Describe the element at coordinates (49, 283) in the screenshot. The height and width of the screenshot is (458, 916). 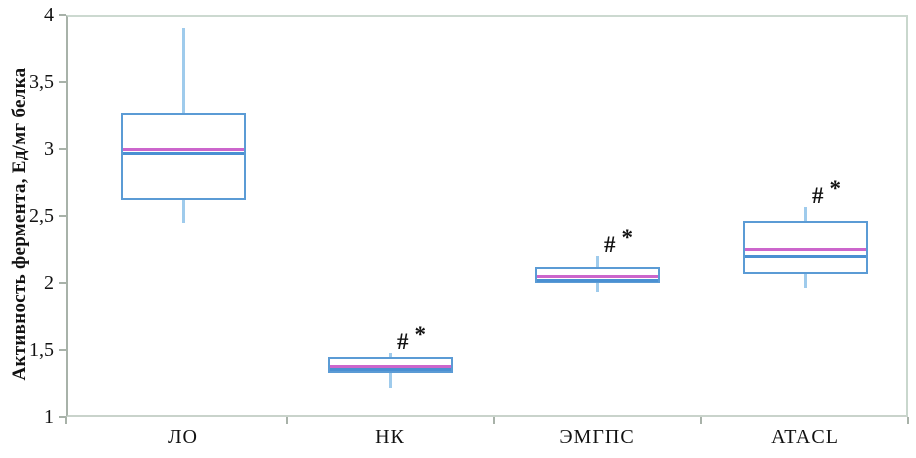
I see `y-tick-label: 2` at that location.